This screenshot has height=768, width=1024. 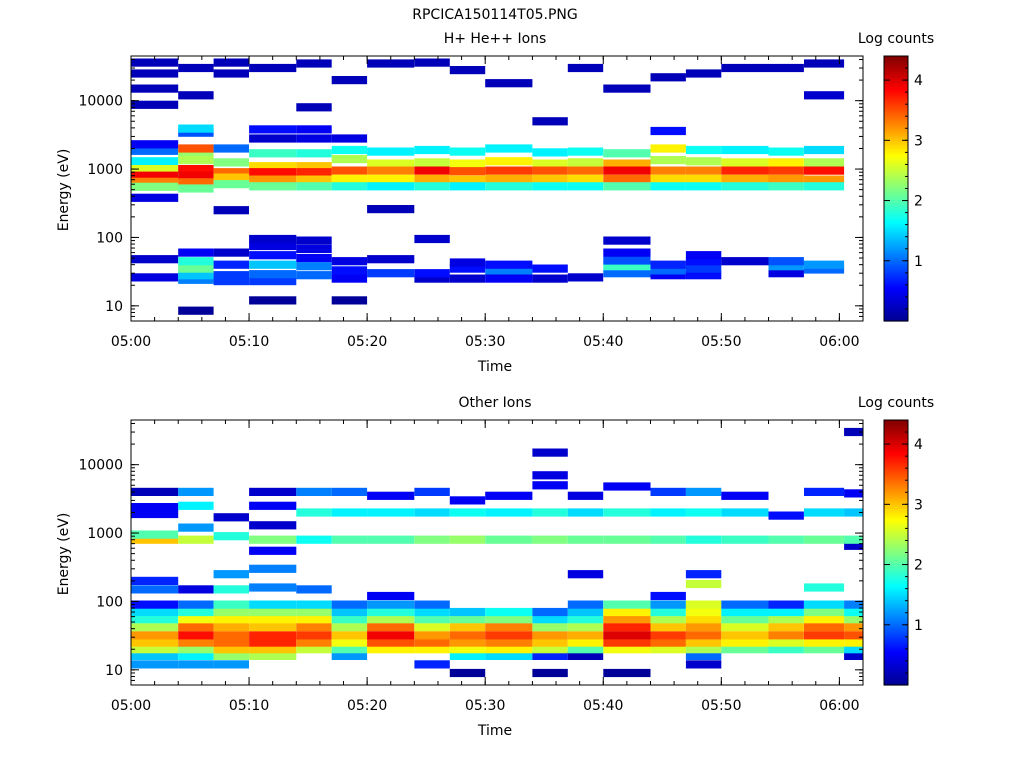 What do you see at coordinates (839, 342) in the screenshot?
I see `x-tick-label: 06:00` at bounding box center [839, 342].